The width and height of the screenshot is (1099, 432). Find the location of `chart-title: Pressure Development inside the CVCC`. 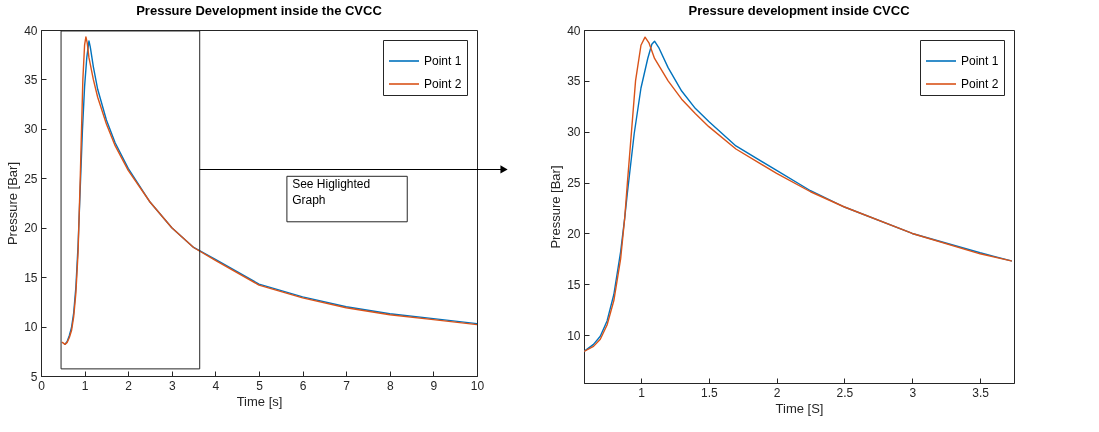

chart-title: Pressure Development inside the CVCC is located at coordinates (259, 10).